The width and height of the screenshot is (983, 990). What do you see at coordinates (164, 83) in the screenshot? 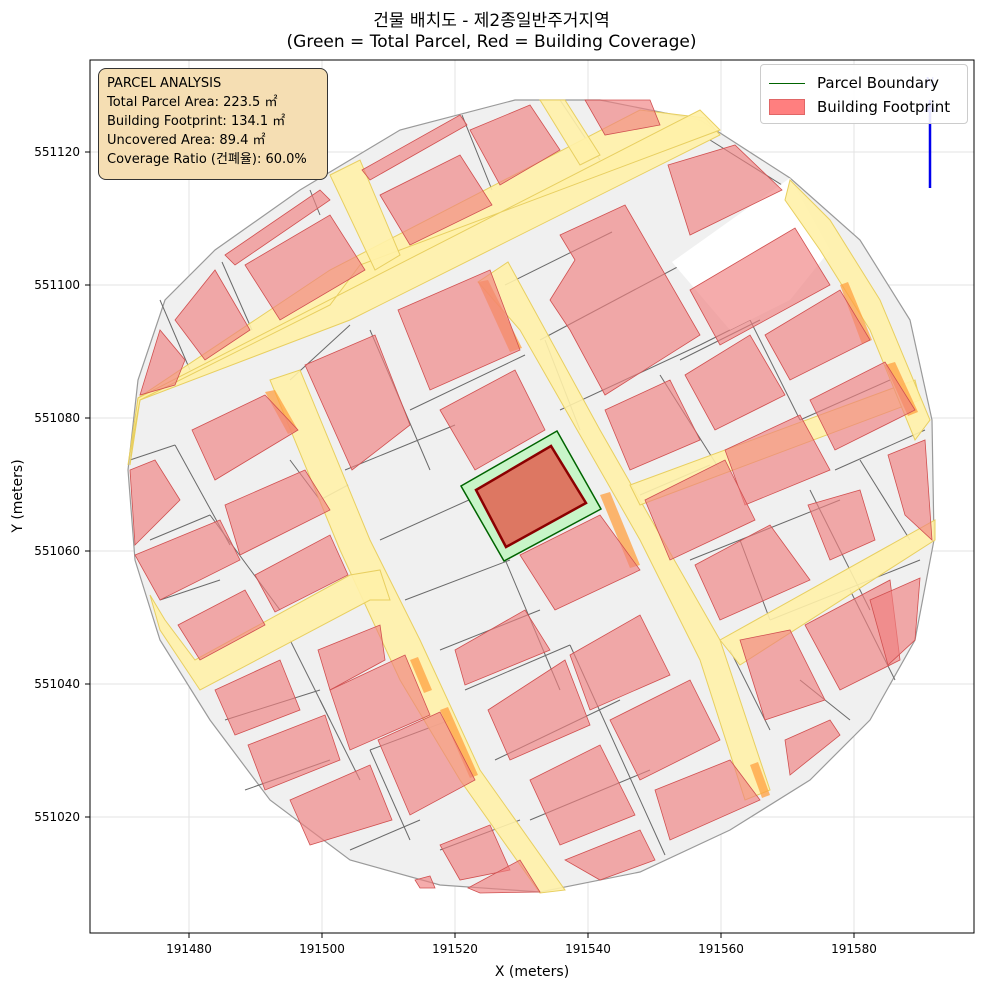
I see `info-heading: PARCEL ANALYSIS` at bounding box center [164, 83].